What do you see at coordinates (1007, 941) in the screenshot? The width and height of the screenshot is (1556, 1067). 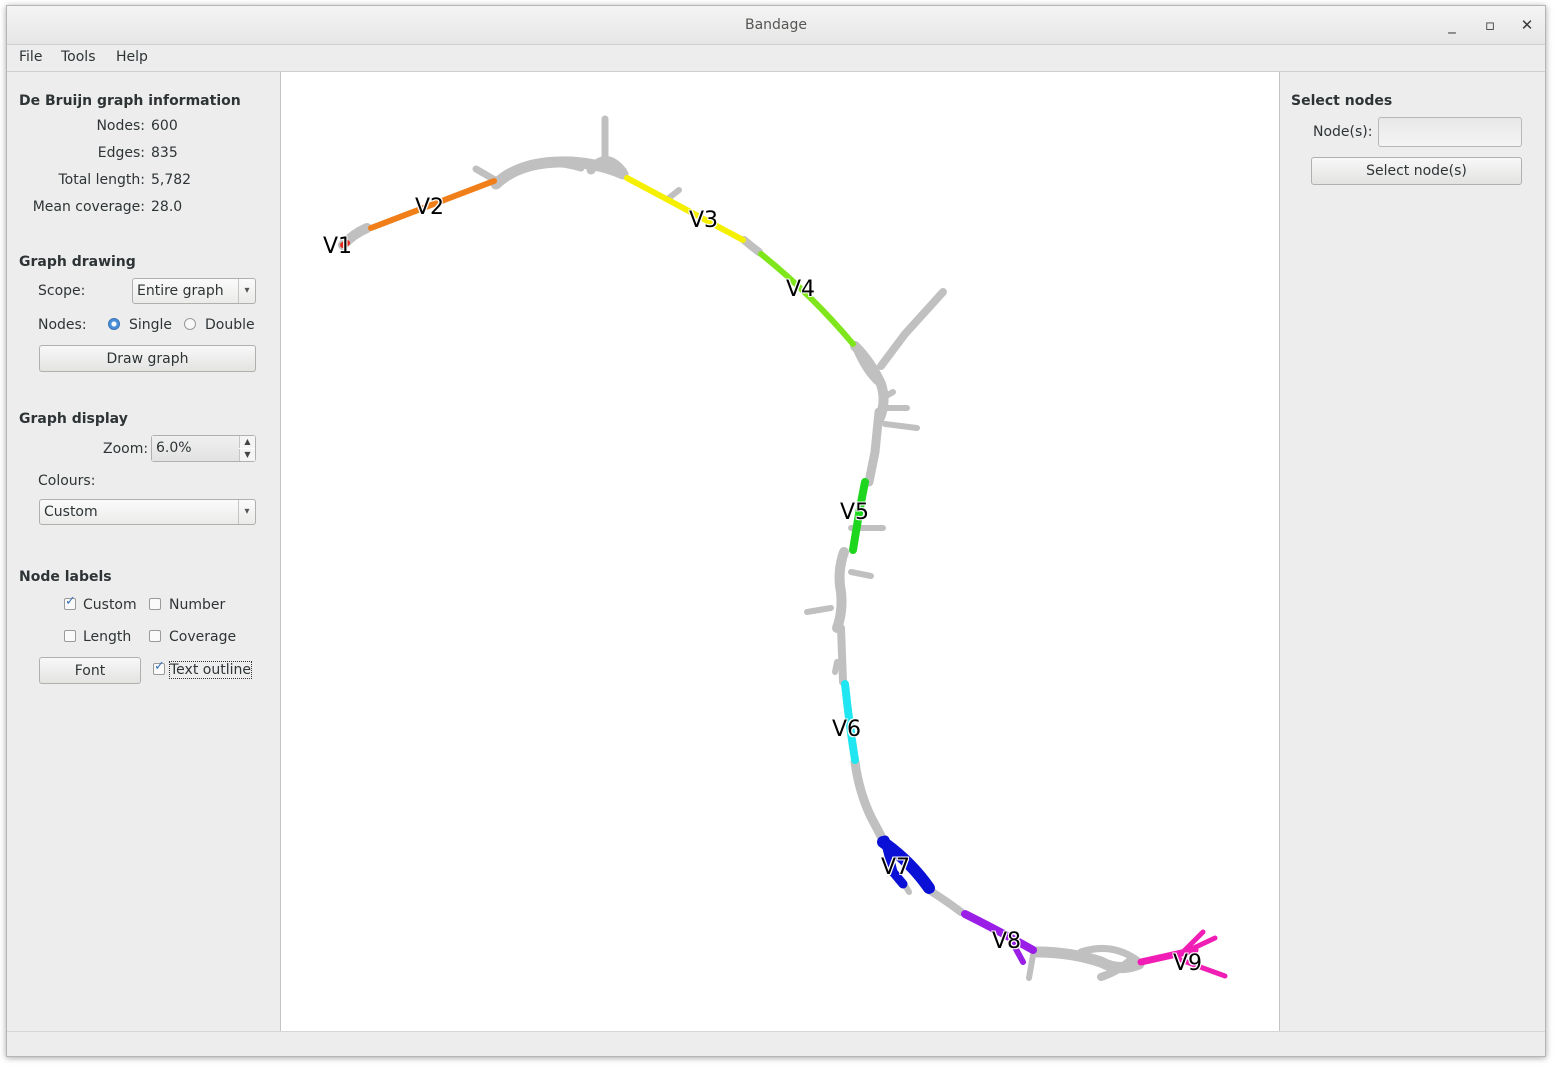 I see `node-label-v8: V8` at bounding box center [1007, 941].